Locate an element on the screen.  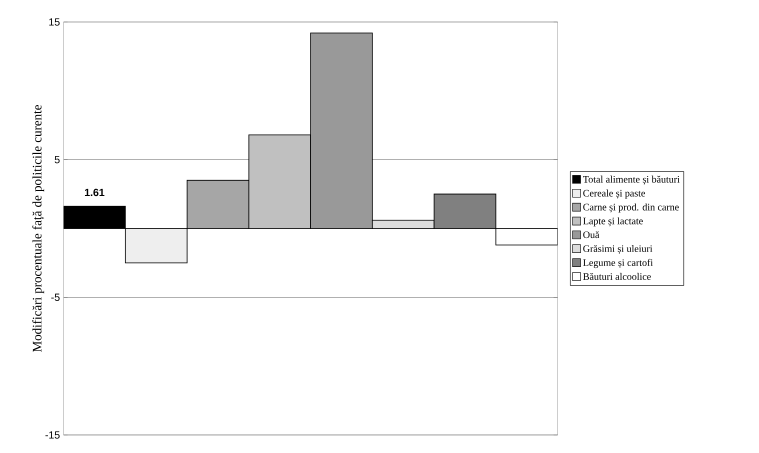
y-tick-label: -5 is located at coordinates (55, 297).